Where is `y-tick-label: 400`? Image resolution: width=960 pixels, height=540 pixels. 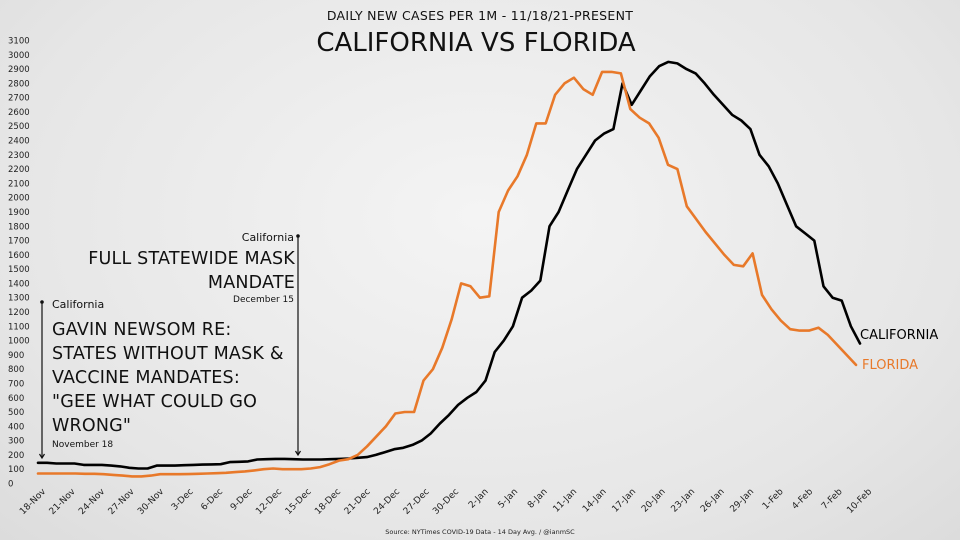
y-tick-label: 400 is located at coordinates (16, 427).